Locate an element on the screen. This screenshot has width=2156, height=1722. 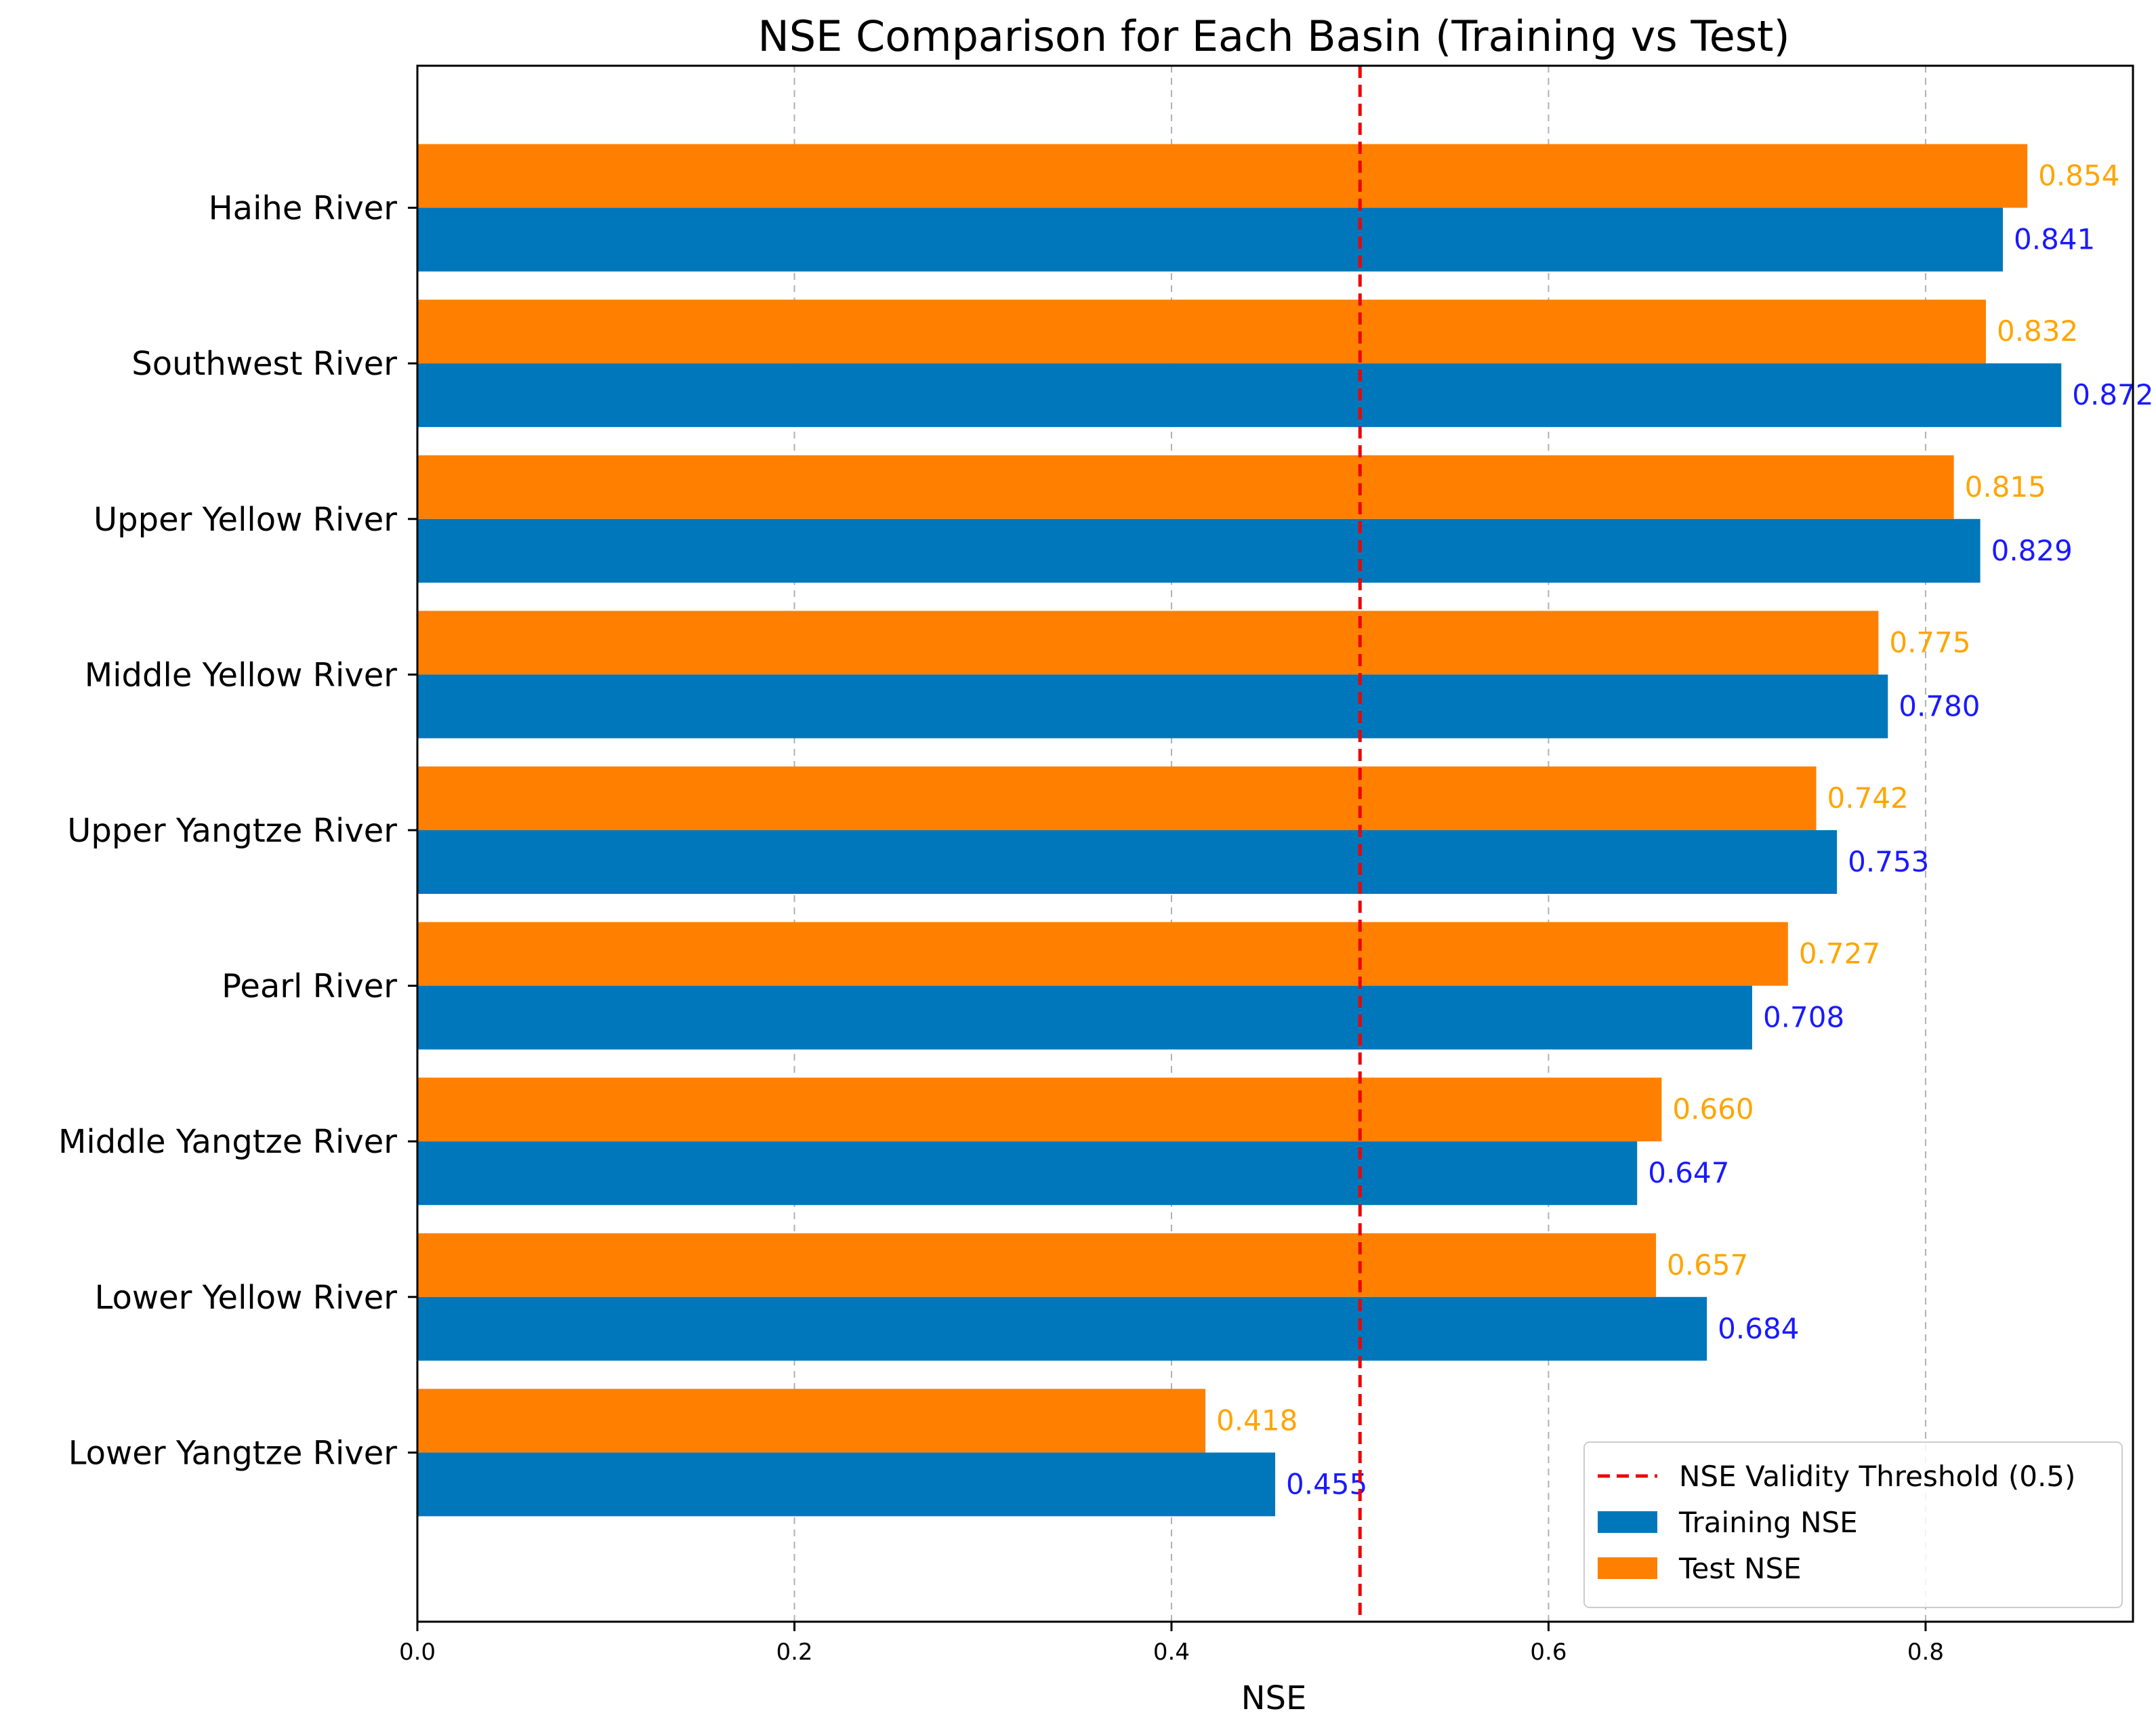
training-nse-value-label: 0.829 is located at coordinates (2032, 550).